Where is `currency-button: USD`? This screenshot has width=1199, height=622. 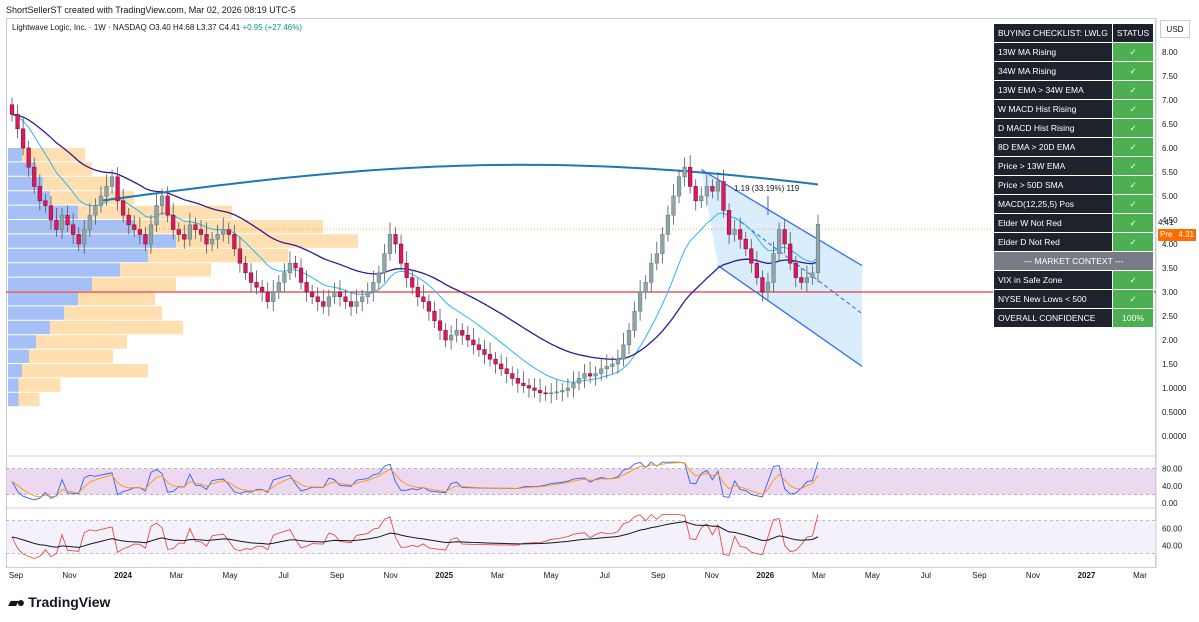 currency-button: USD is located at coordinates (1175, 29).